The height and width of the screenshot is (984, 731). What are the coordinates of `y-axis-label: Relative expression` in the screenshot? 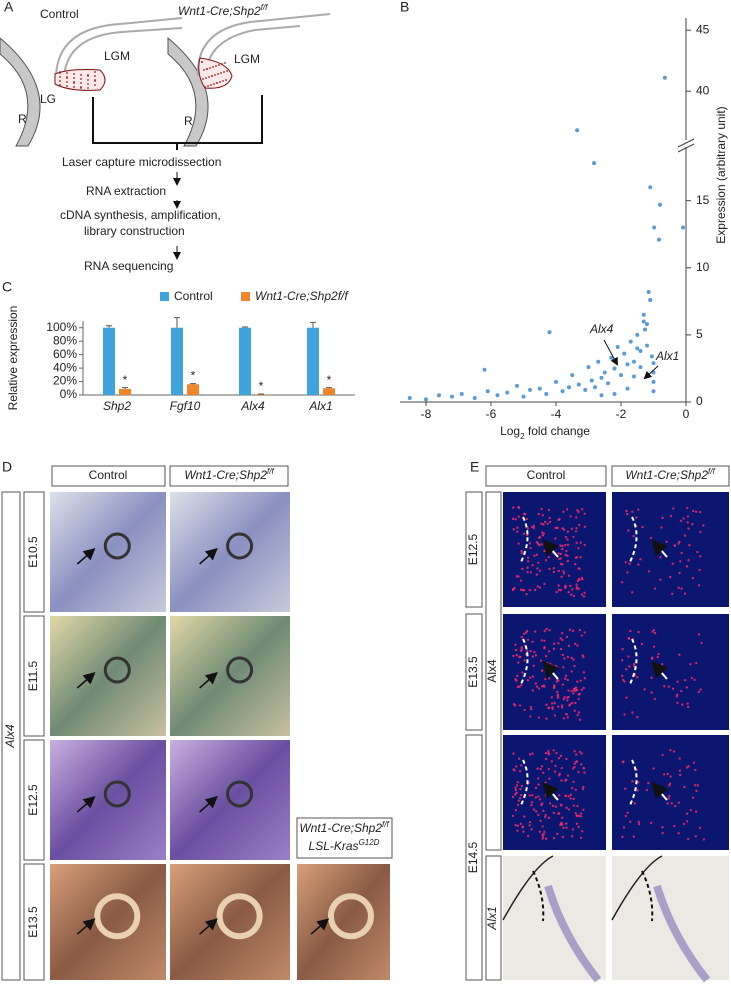 It's located at (13, 358).